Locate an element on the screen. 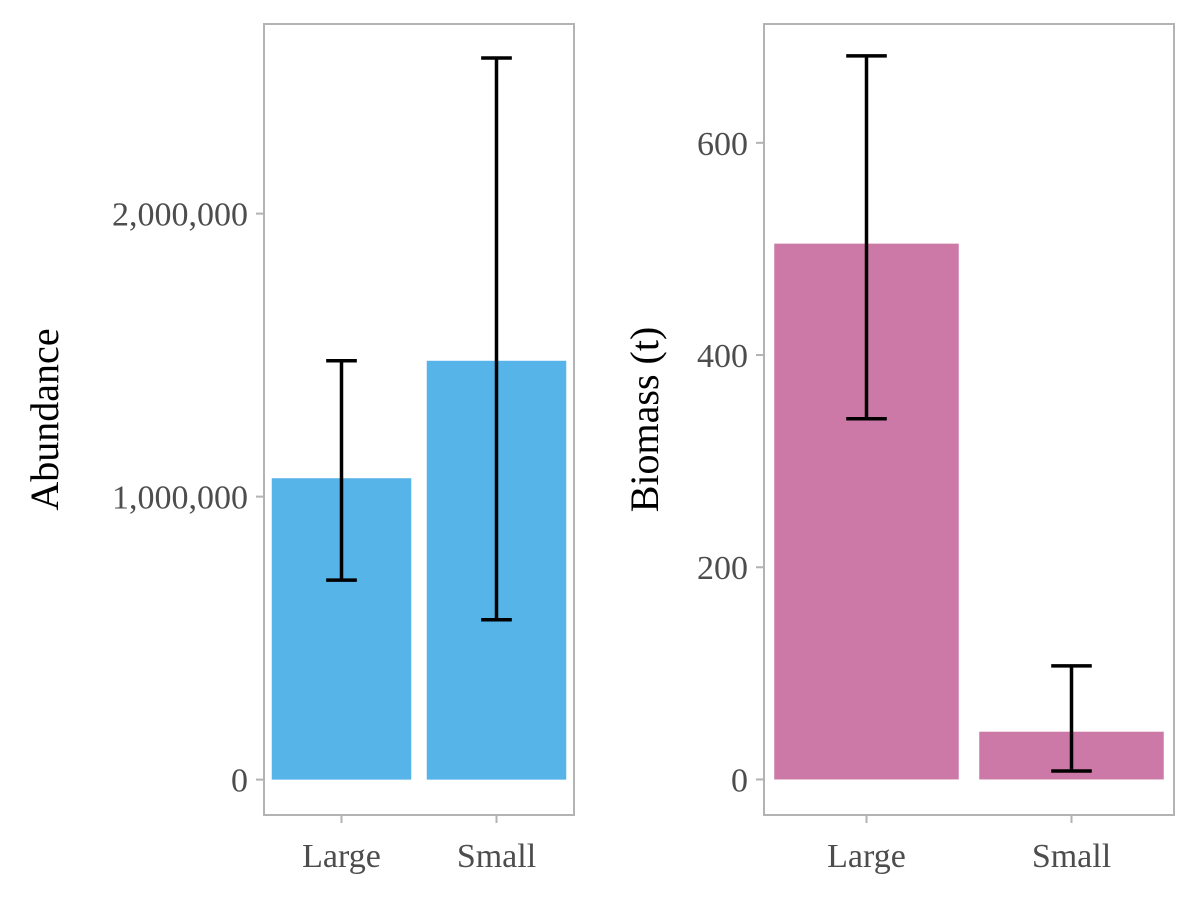 The width and height of the screenshot is (1200, 900). abundance-xtick-label: Small is located at coordinates (496, 856).